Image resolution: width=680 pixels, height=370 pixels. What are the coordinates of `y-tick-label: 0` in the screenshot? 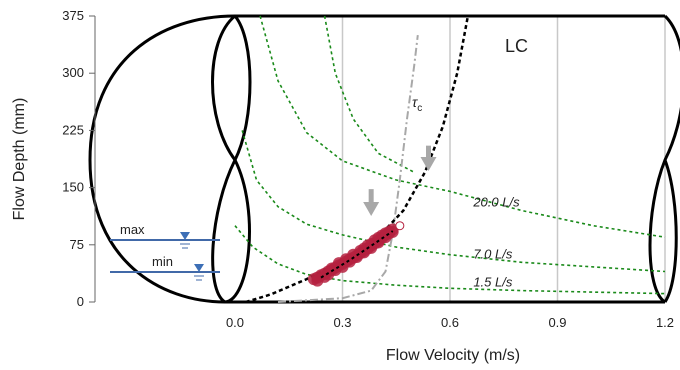 It's located at (80, 301).